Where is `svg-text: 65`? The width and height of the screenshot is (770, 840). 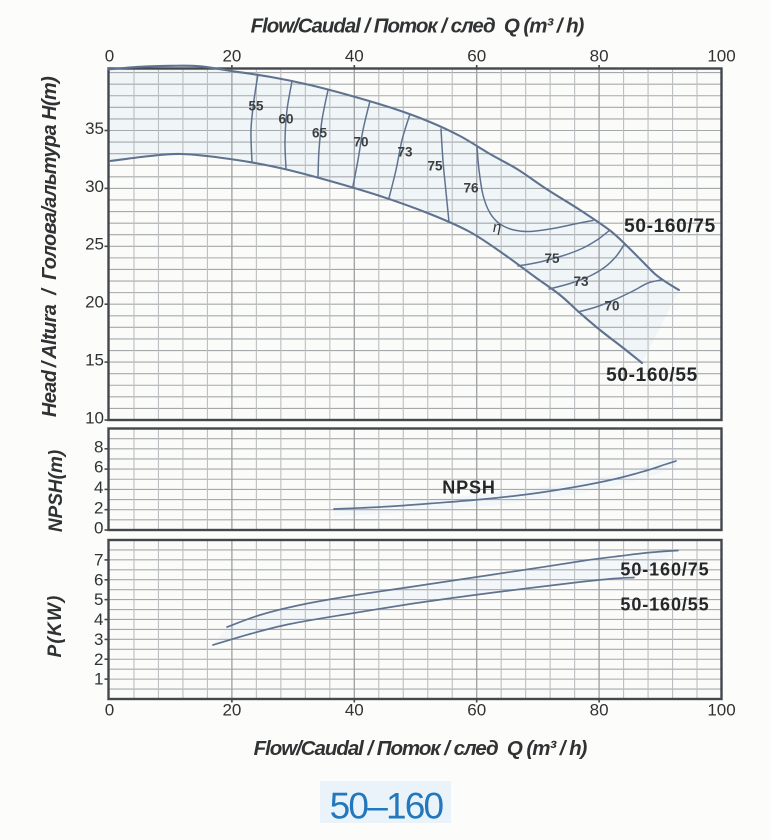
svg-text: 65 is located at coordinates (320, 133).